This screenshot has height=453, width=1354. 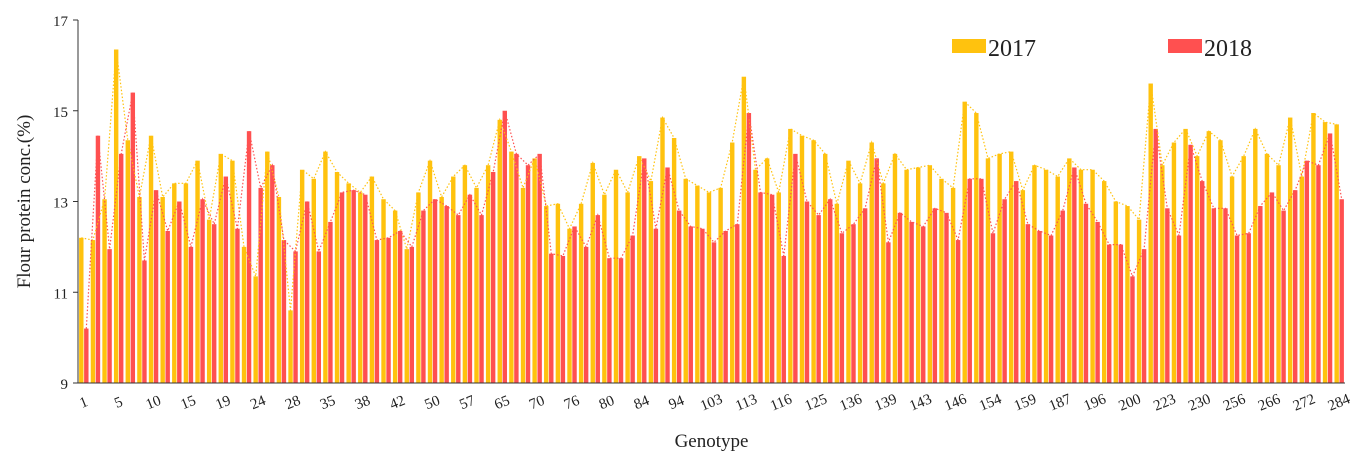 I want to click on x-tick-label: 266, so click(x=1269, y=402).